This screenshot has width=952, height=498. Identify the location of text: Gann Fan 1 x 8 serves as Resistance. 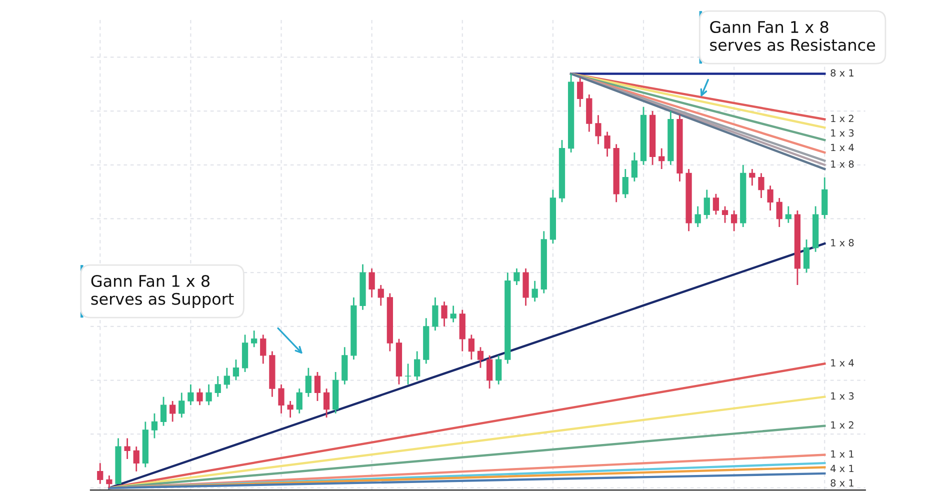
(793, 35).